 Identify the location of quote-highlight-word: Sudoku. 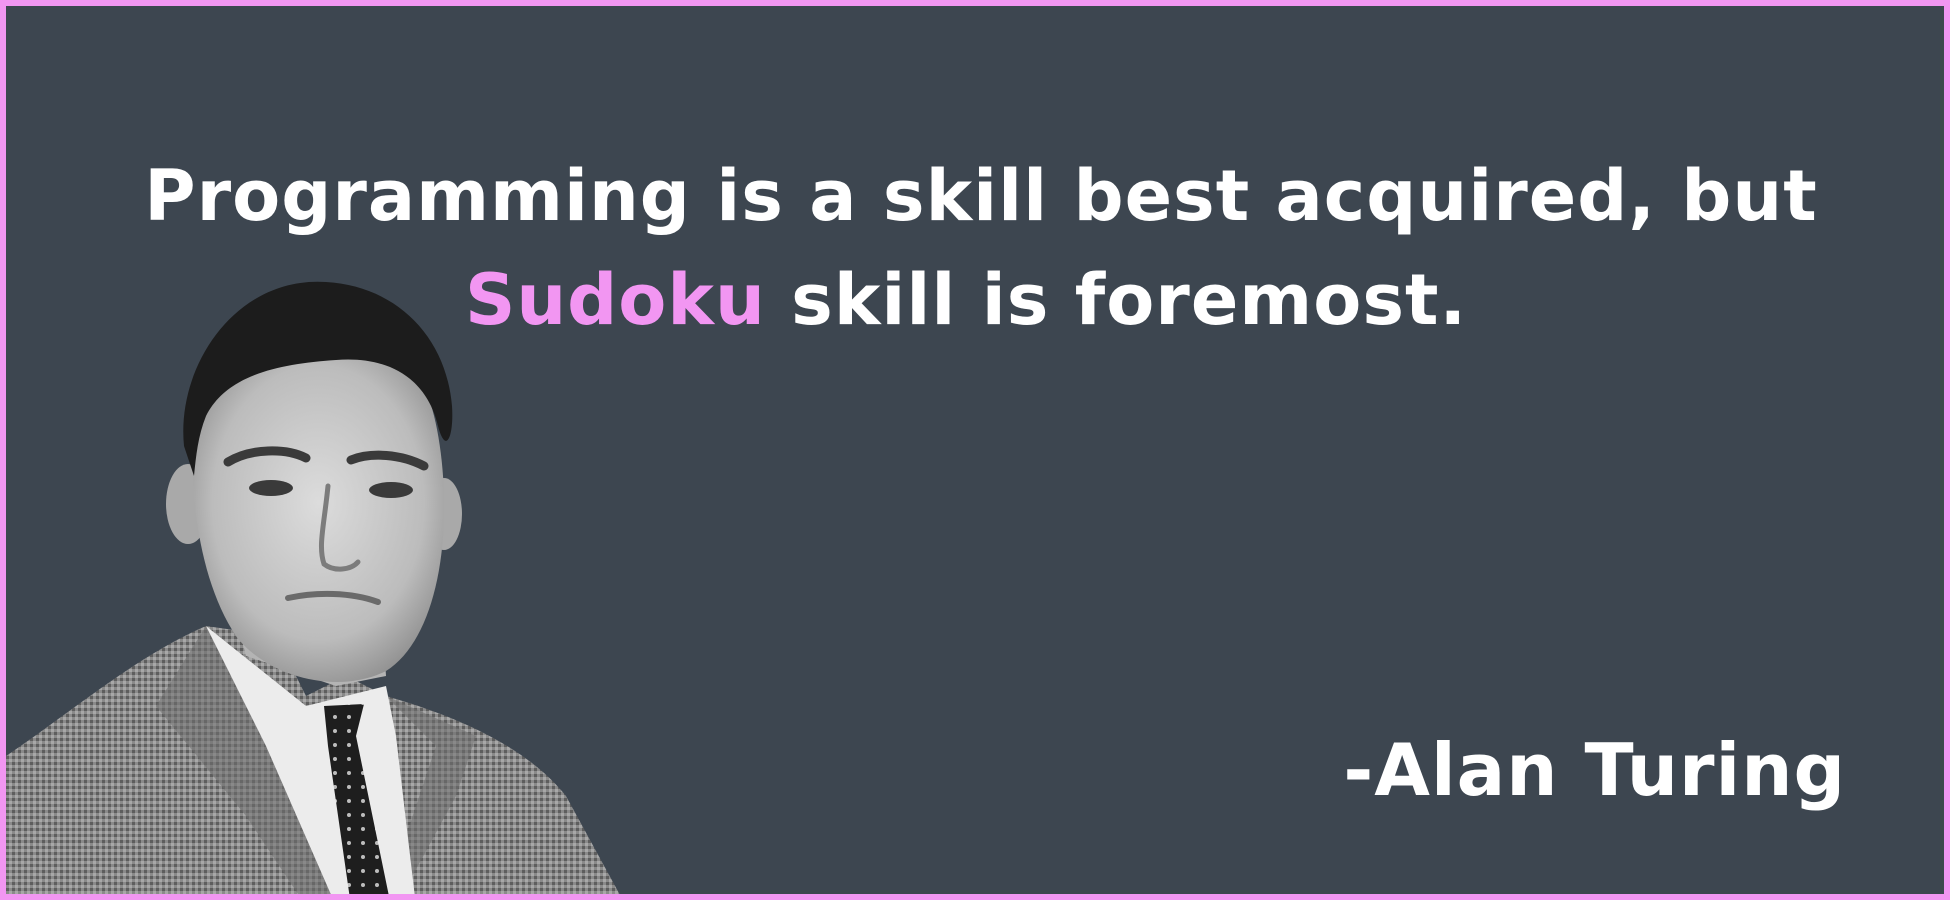
(615, 300).